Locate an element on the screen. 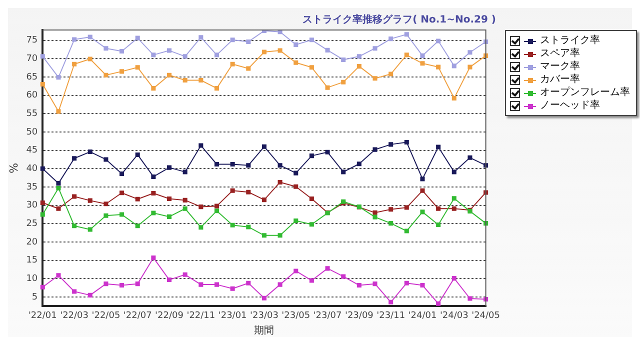  legend-label: スペア率 is located at coordinates (560, 53).